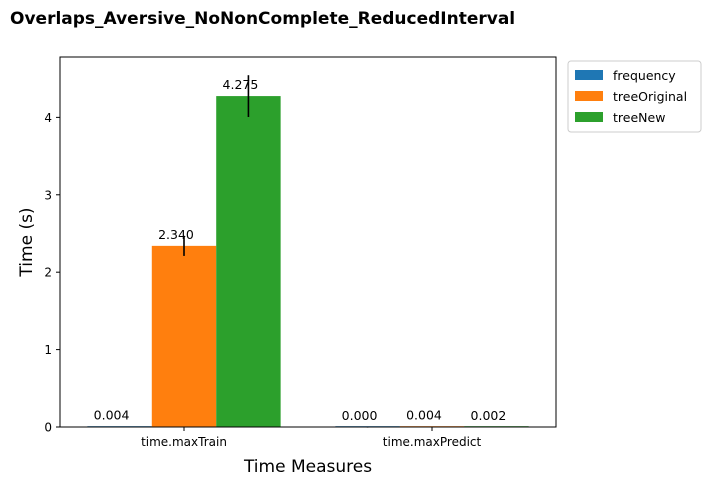 The width and height of the screenshot is (711, 485). What do you see at coordinates (489, 415) in the screenshot?
I see `data-label-treeNew-time.maxPredict: 0.002` at bounding box center [489, 415].